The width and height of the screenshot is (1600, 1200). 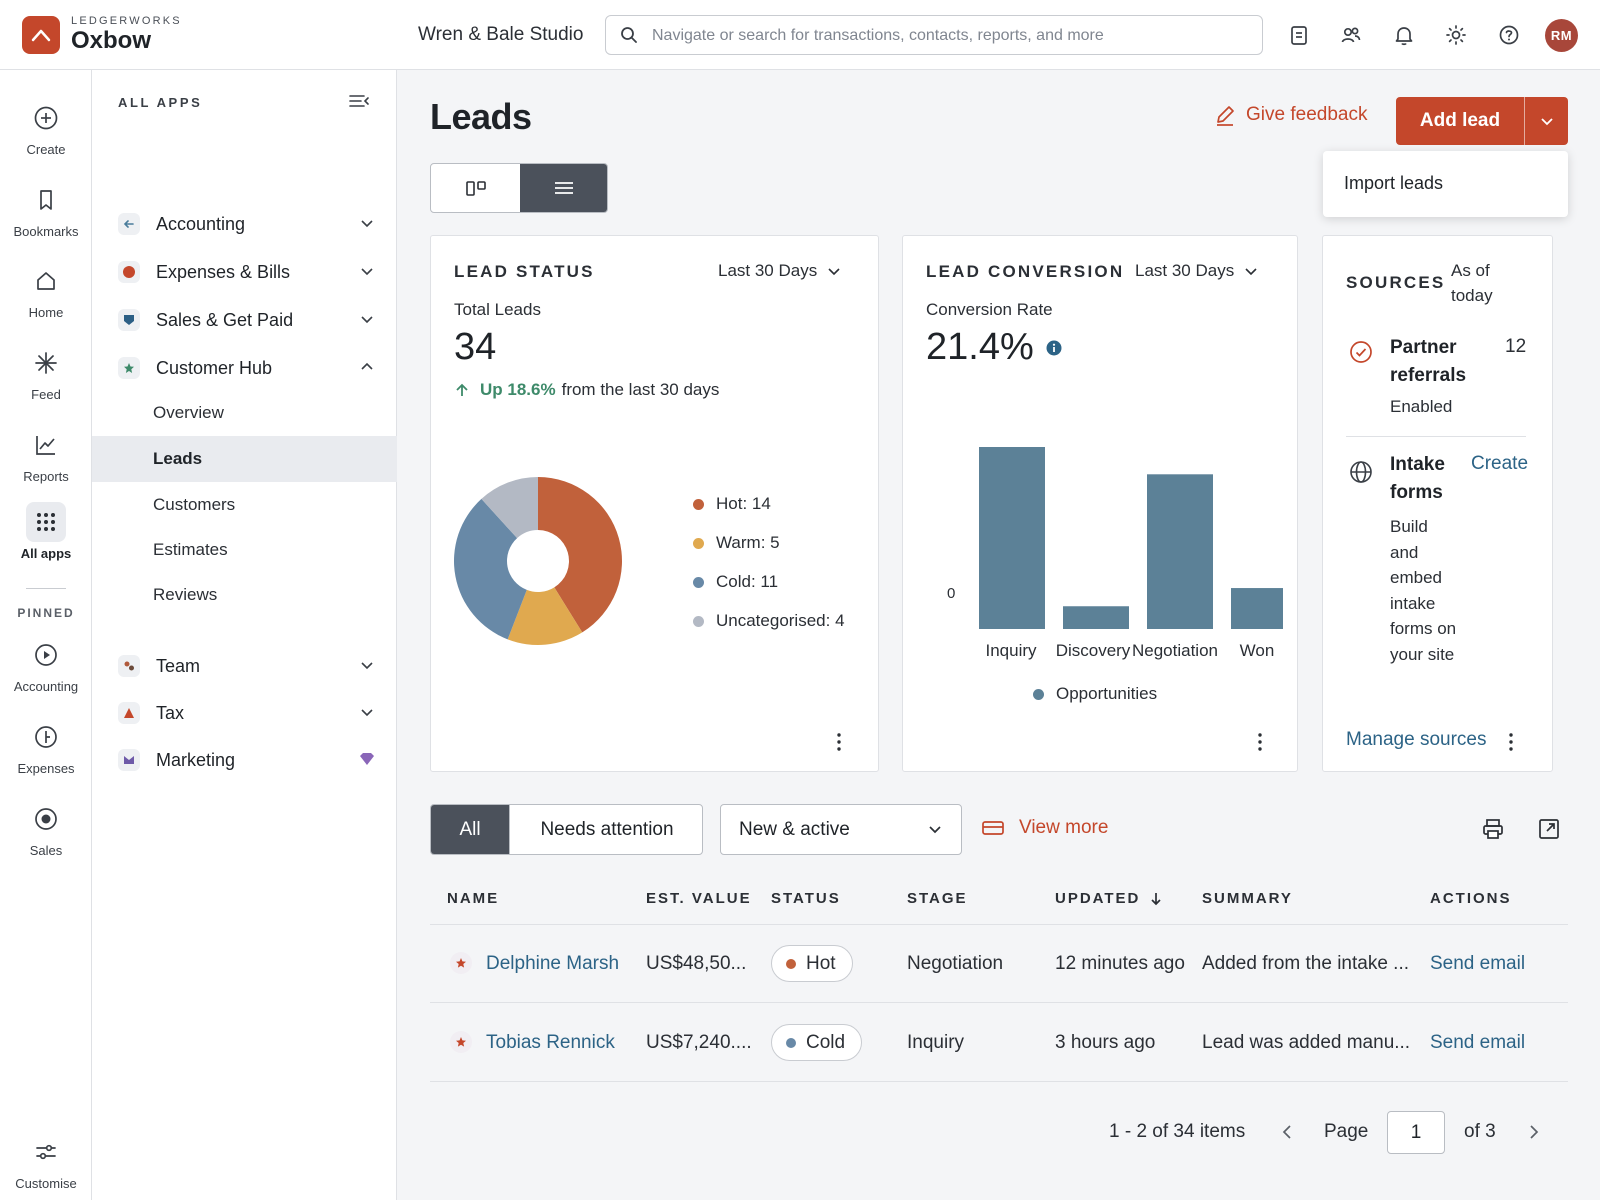 What do you see at coordinates (1351, 35) in the screenshot?
I see `contacts-icon` at bounding box center [1351, 35].